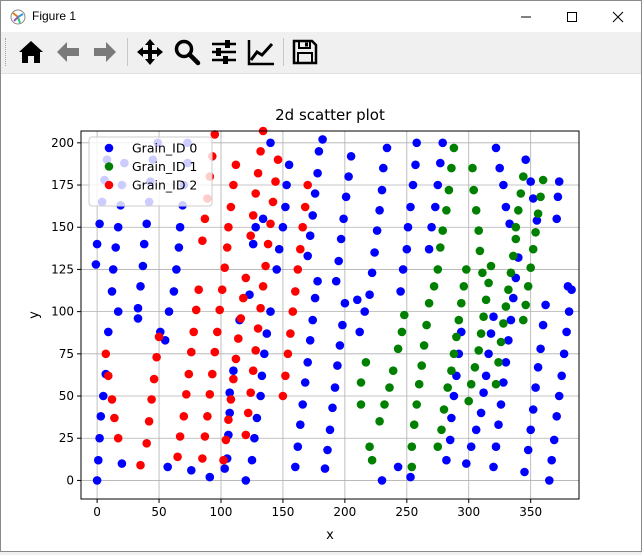  I want to click on x-axis-ticks: 0 50 100 150 200 250 300 350, so click(317, 509).